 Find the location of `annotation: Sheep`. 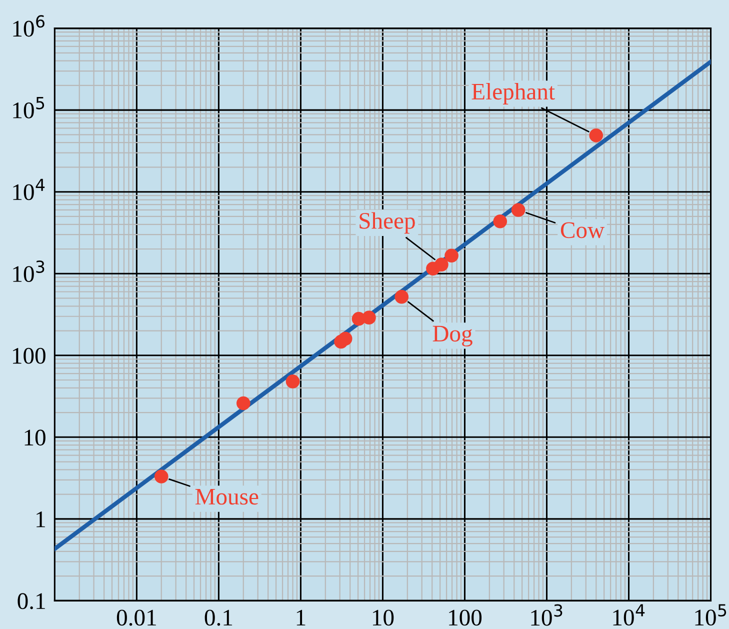

annotation: Sheep is located at coordinates (387, 223).